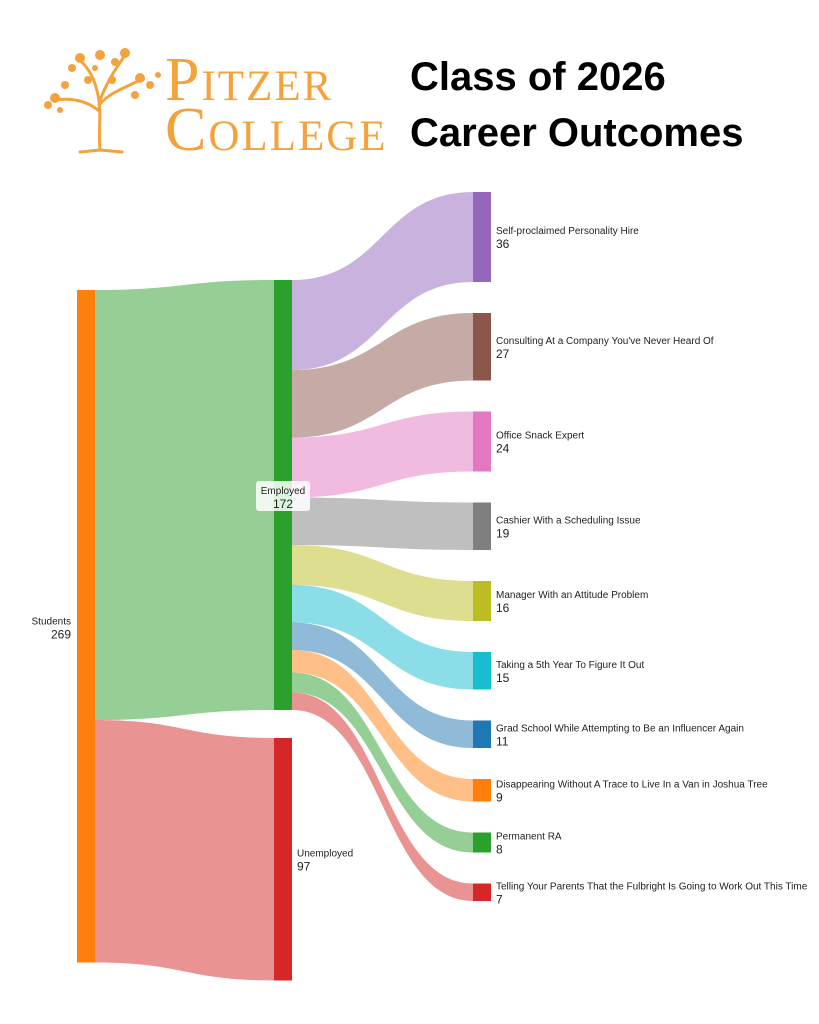  I want to click on chart-title: Career Outcomes, so click(576, 133).